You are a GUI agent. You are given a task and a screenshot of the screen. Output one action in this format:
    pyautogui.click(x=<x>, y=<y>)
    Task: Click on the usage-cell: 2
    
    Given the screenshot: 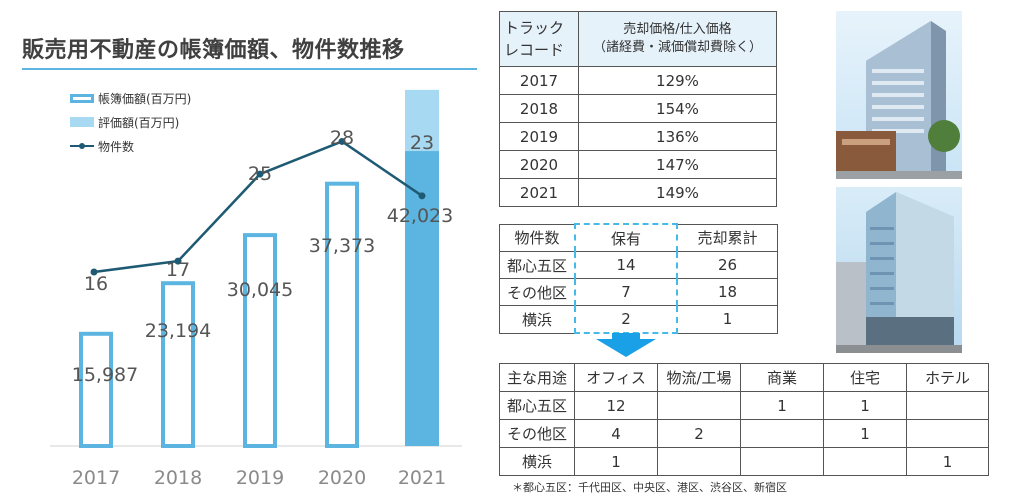 What is the action you would take?
    pyautogui.click(x=699, y=433)
    